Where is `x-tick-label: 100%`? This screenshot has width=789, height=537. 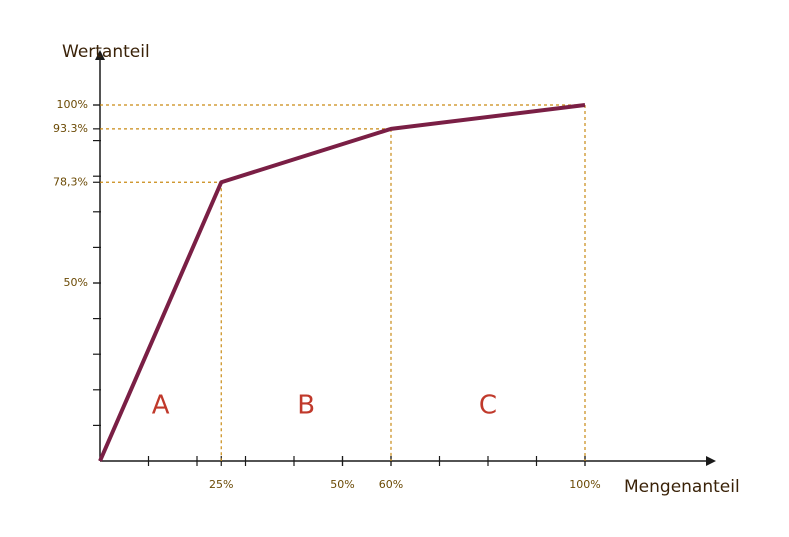
x-tick-label: 100% is located at coordinates (584, 484).